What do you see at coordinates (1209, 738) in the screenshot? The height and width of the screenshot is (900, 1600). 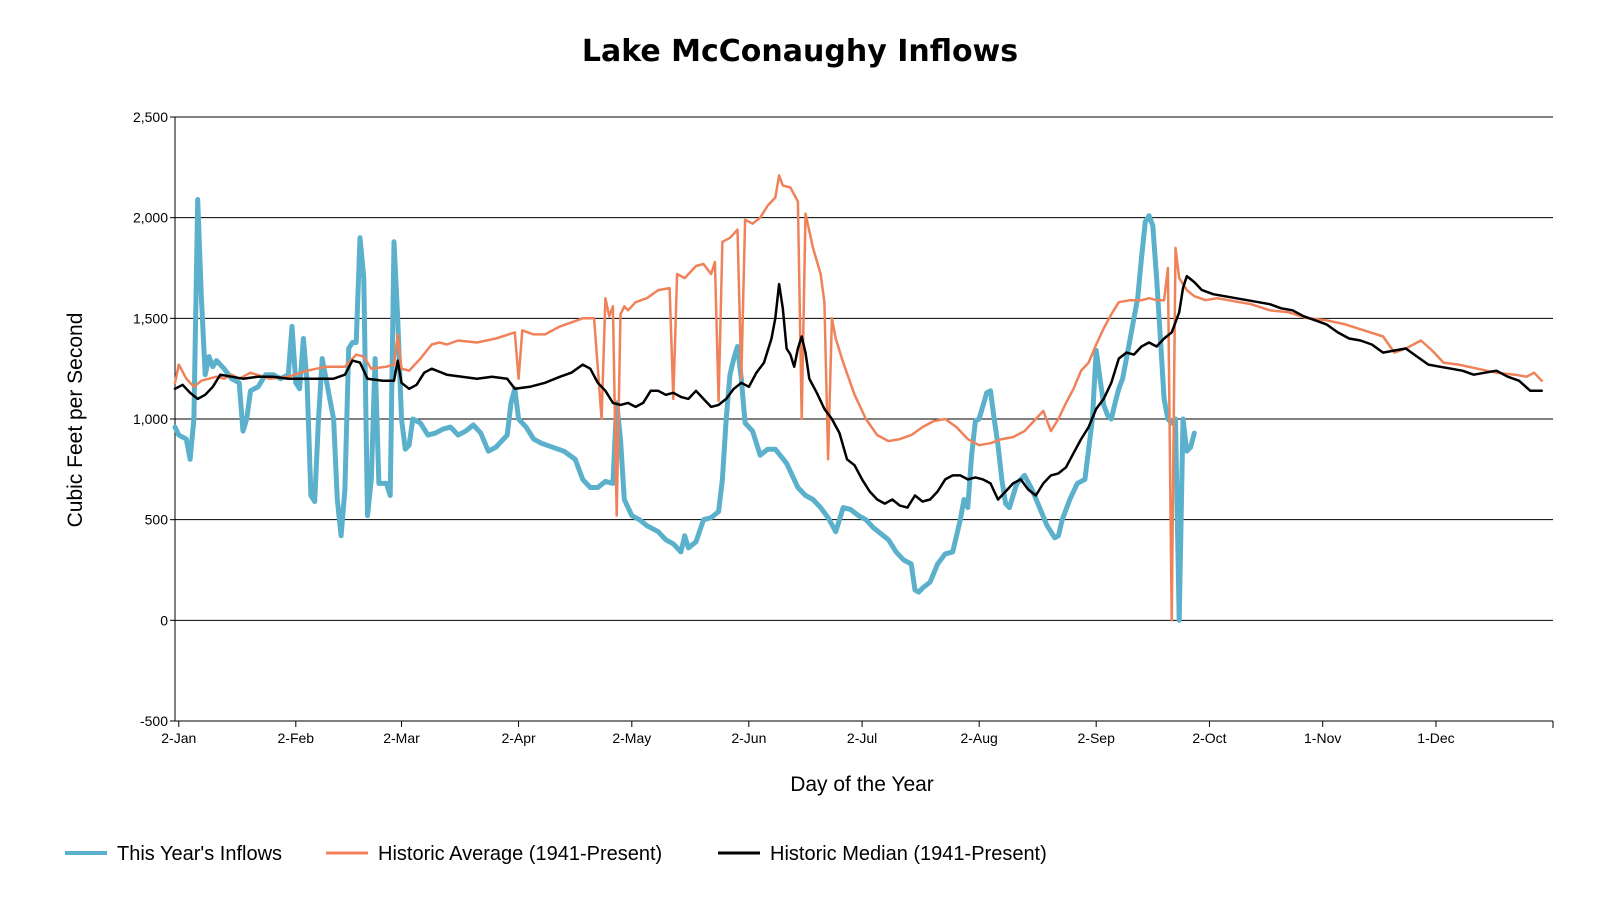 I see `x-tick-label: 2-Oct` at bounding box center [1209, 738].